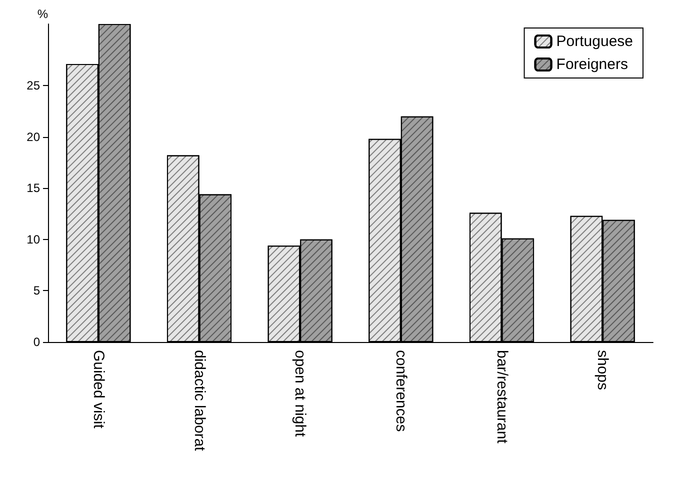 The height and width of the screenshot is (502, 673). Describe the element at coordinates (33, 188) in the screenshot. I see `y-tick-label: 15` at that location.